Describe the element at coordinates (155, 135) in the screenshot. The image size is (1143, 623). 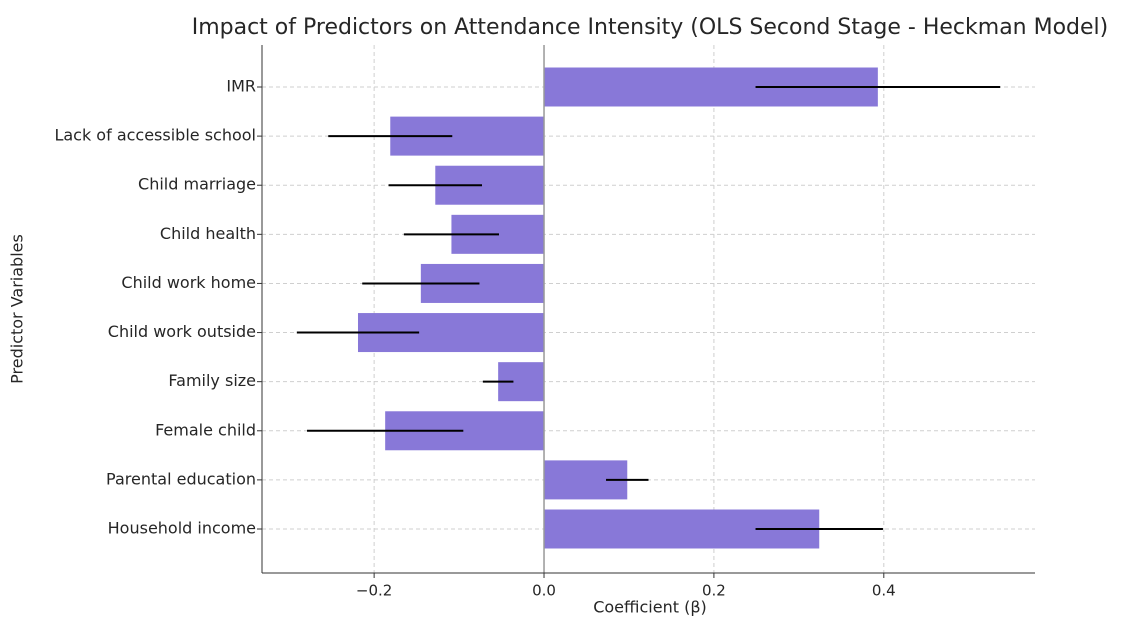
I see `y-tick-label: Lack of accessible school` at that location.